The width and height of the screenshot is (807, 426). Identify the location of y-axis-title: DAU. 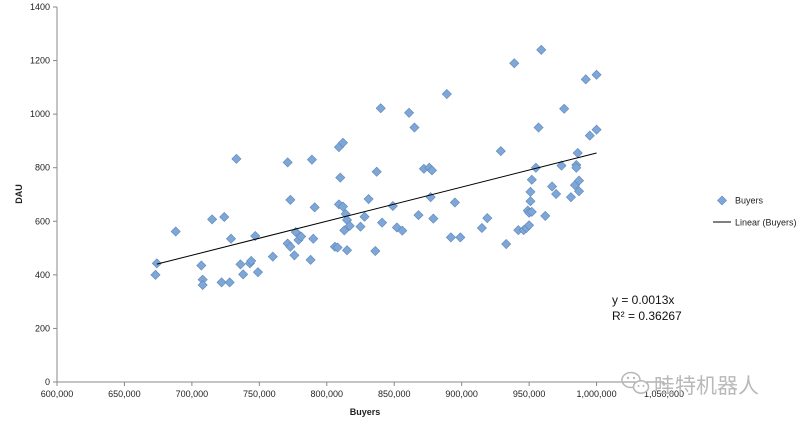
(19, 194).